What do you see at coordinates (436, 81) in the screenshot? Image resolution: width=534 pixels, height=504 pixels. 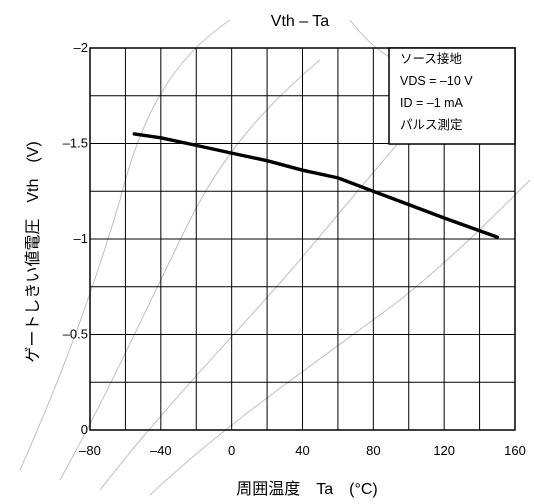 I see `condition-vds: VDS = –10 V` at bounding box center [436, 81].